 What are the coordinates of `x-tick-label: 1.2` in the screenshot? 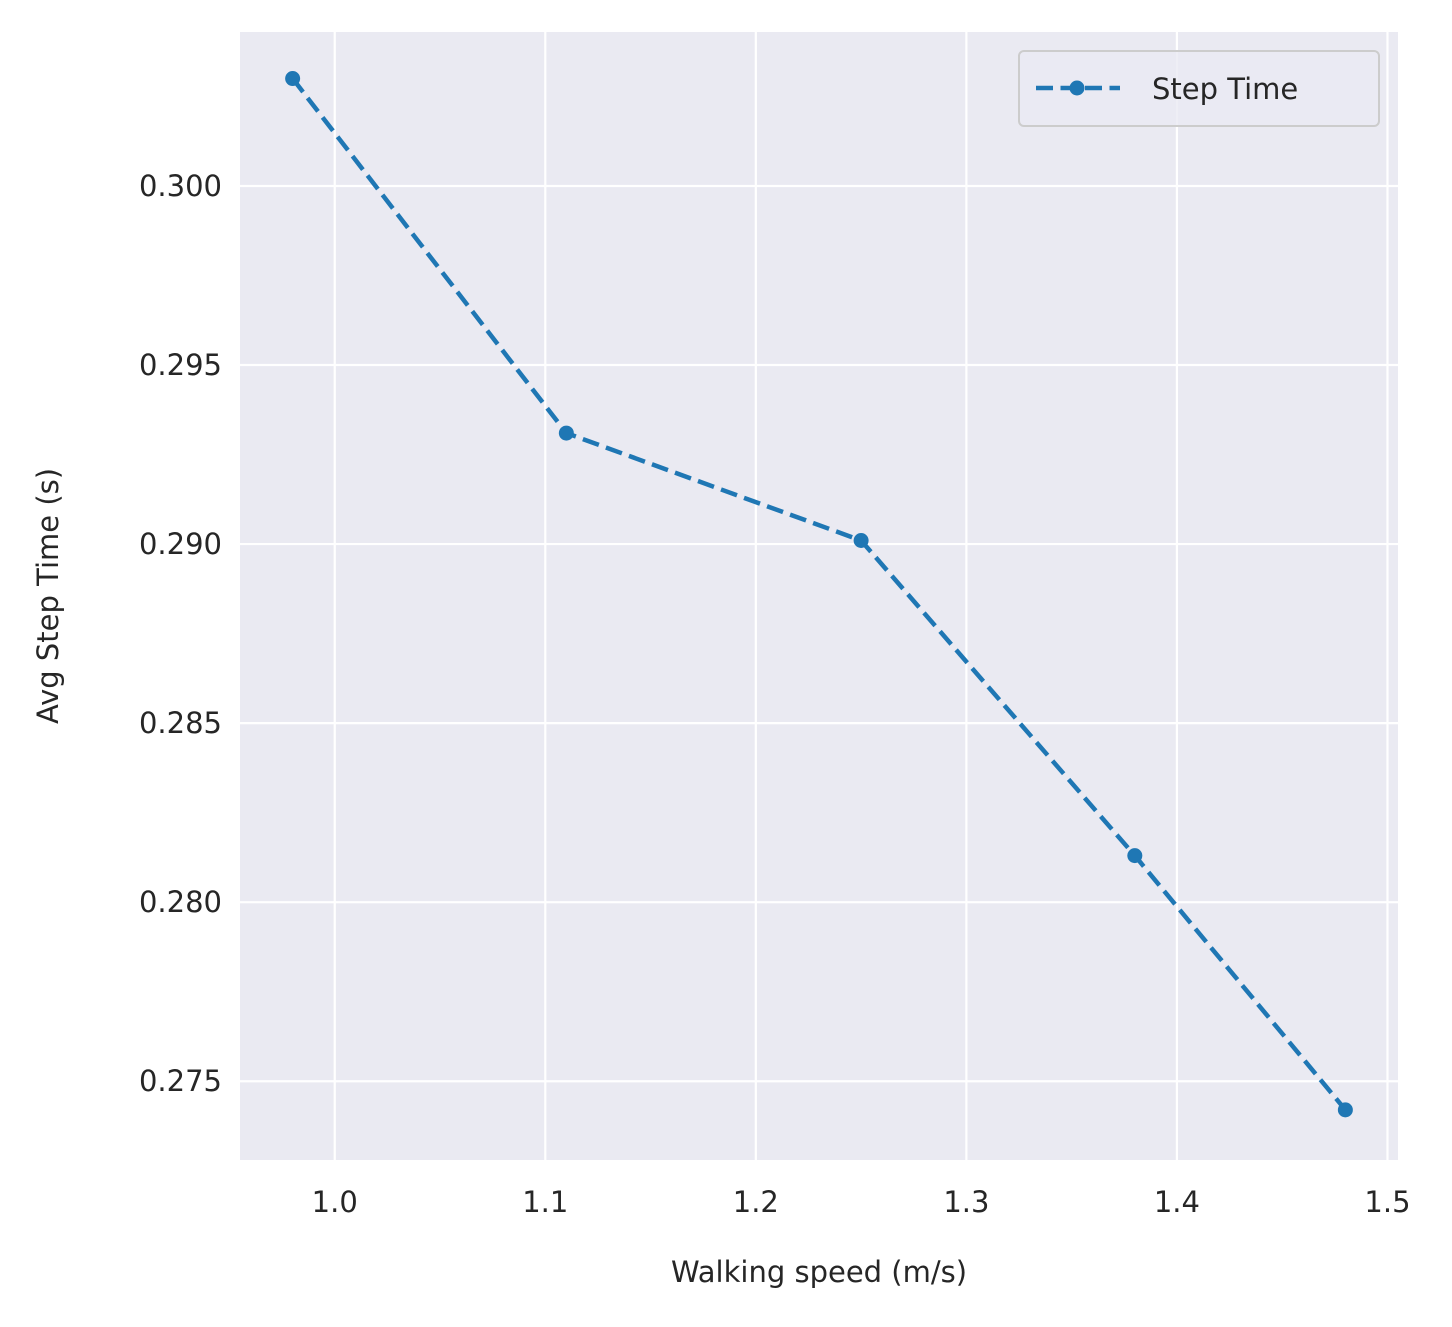 It's located at (756, 1202).